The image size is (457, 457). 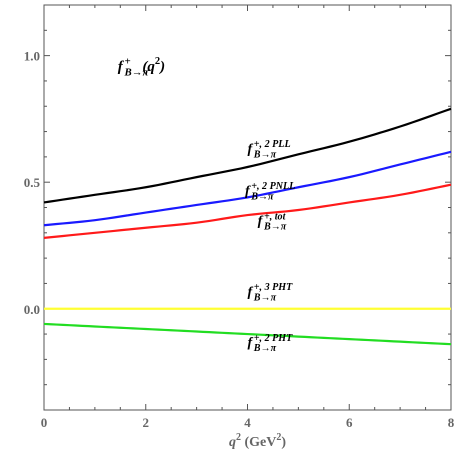 What do you see at coordinates (247, 334) in the screenshot?
I see `series-line-2pht` at bounding box center [247, 334].